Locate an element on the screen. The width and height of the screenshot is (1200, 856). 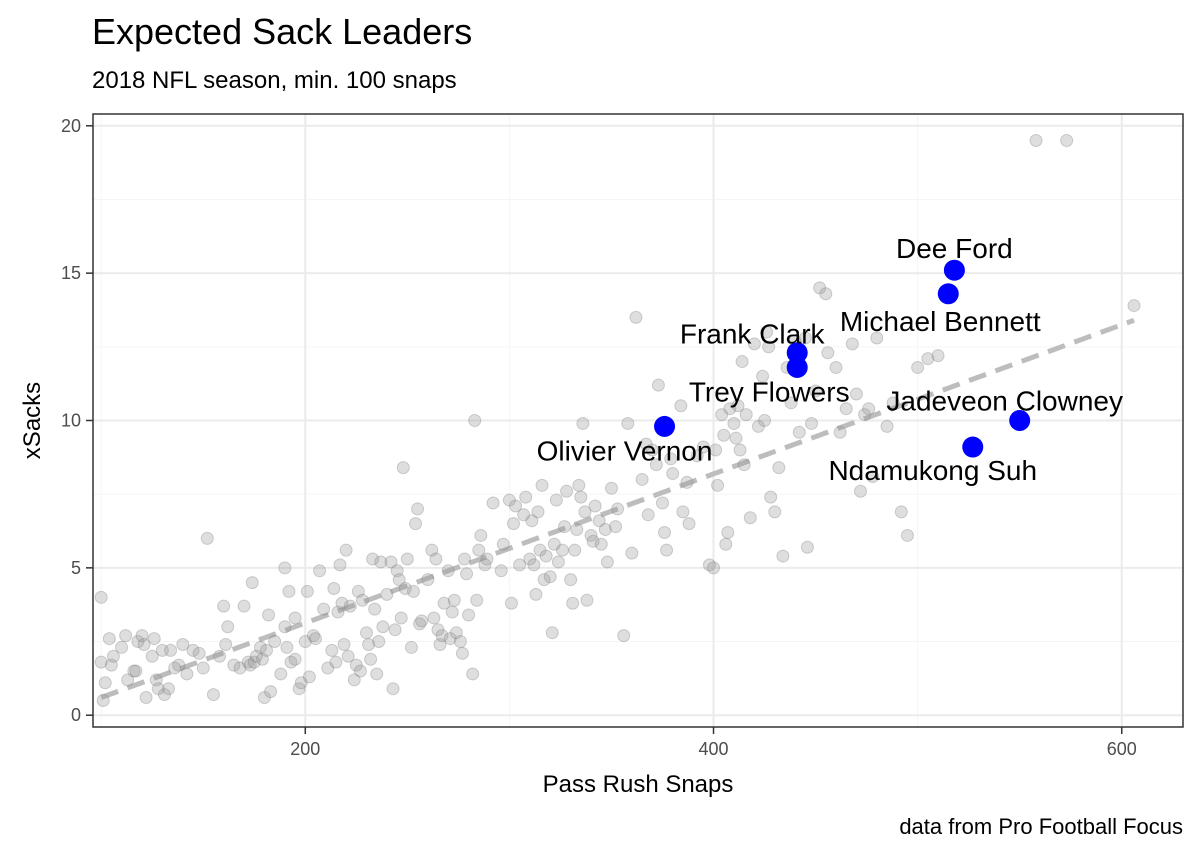
x-axis-title: Pass Rush Snaps is located at coordinates (638, 784).